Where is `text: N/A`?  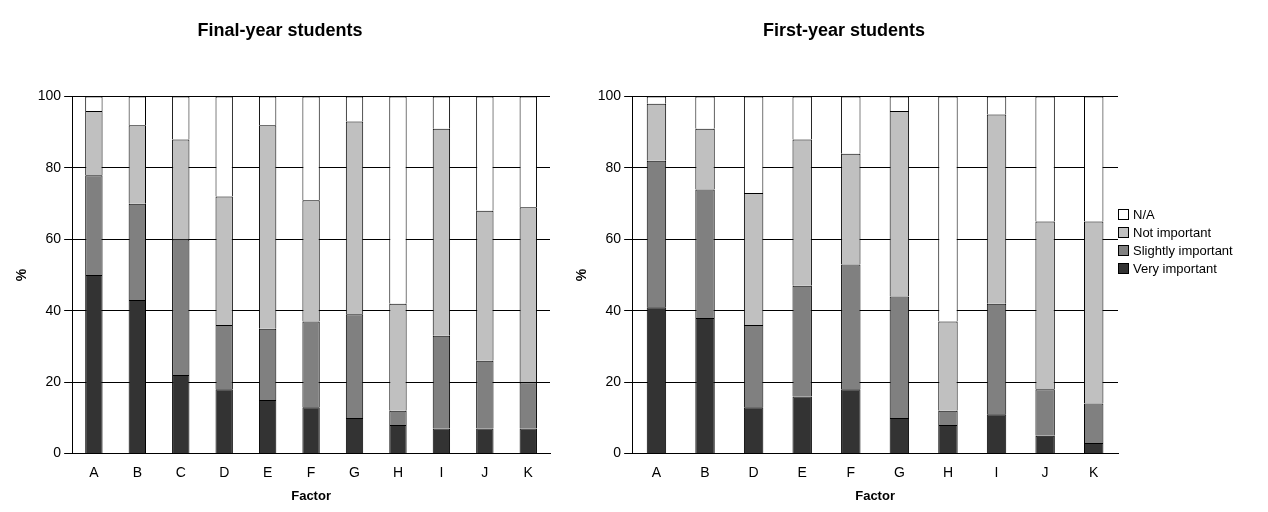
text: N/A is located at coordinates (1144, 214).